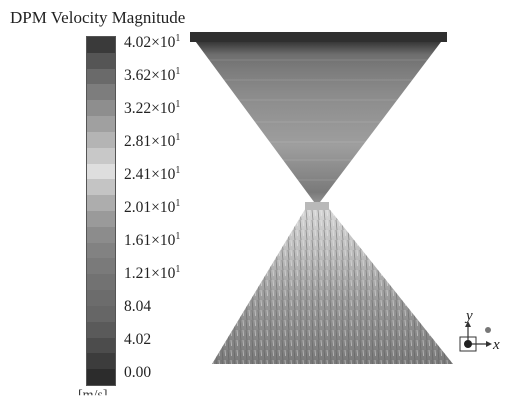  I want to click on colorbar, so click(101, 211).